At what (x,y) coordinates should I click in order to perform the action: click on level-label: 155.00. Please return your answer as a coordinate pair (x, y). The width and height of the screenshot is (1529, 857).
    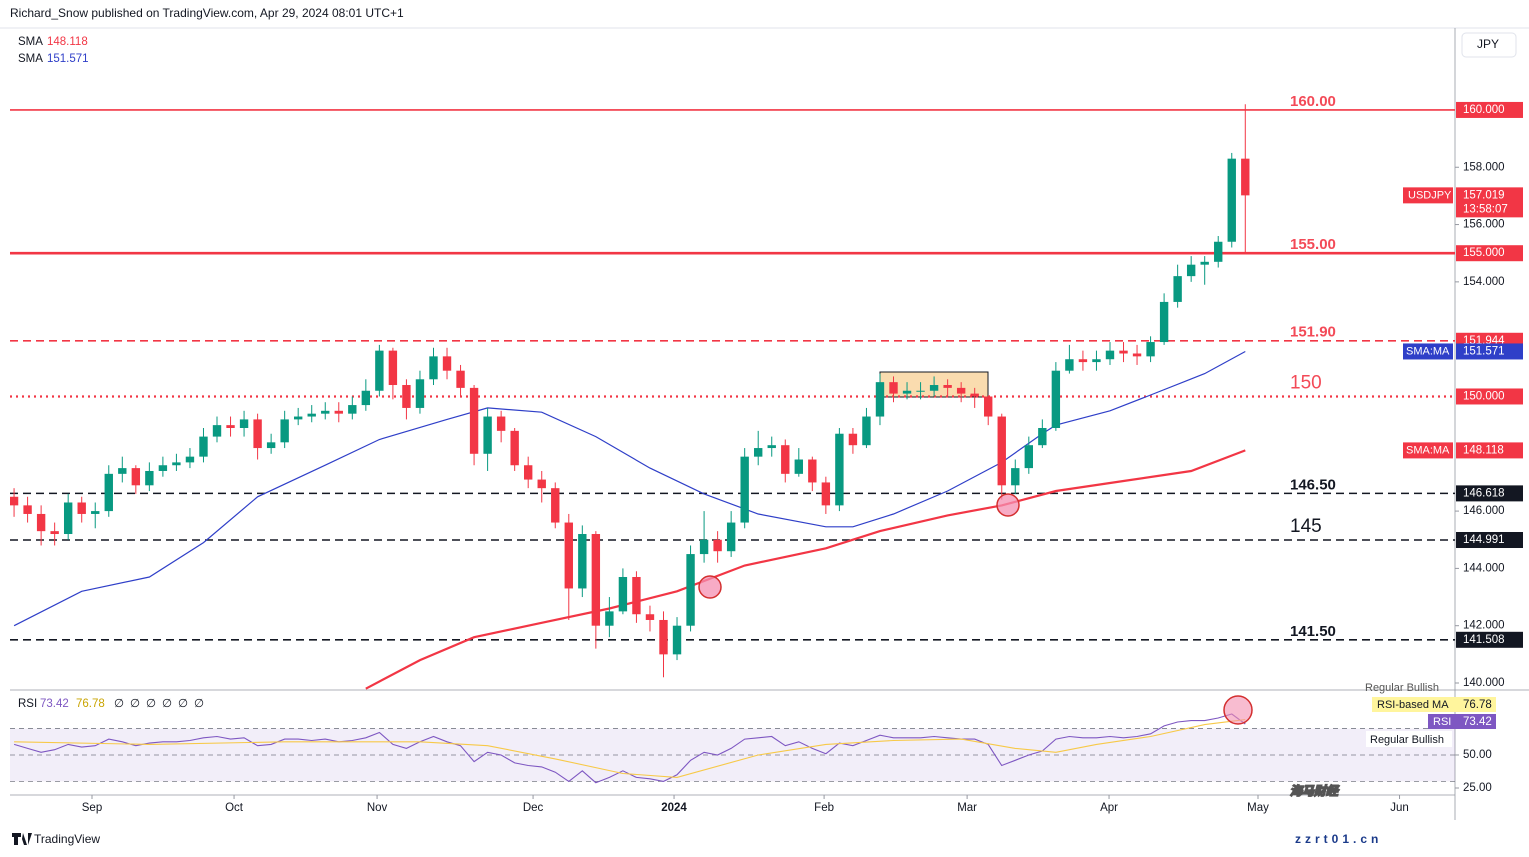
    Looking at the image, I should click on (1313, 244).